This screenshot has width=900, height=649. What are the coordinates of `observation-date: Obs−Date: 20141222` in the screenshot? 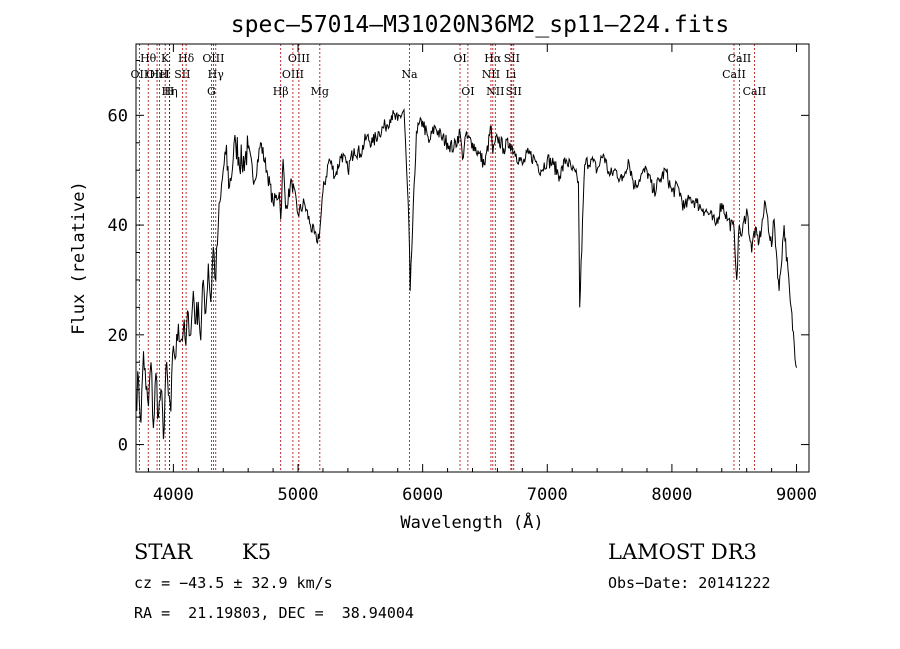 It's located at (689, 583).